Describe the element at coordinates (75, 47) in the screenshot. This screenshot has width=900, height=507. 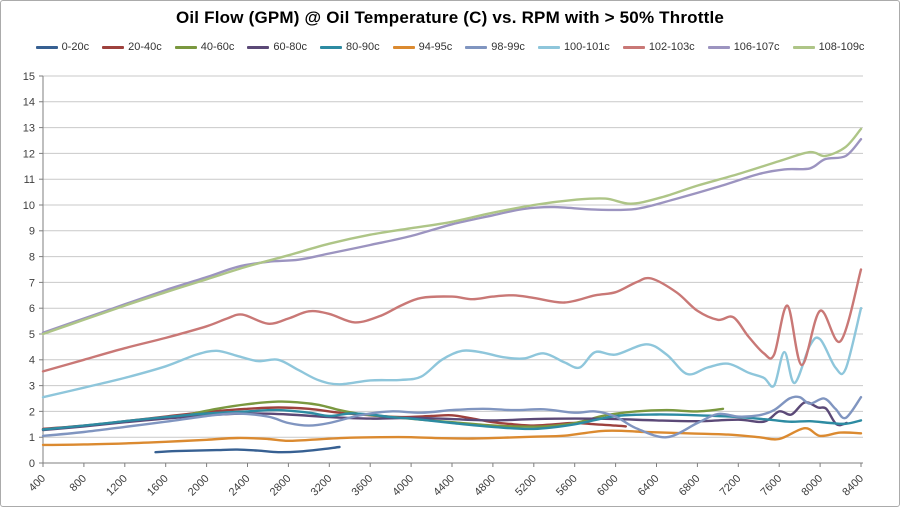
I see `legend-label: 0-20c` at that location.